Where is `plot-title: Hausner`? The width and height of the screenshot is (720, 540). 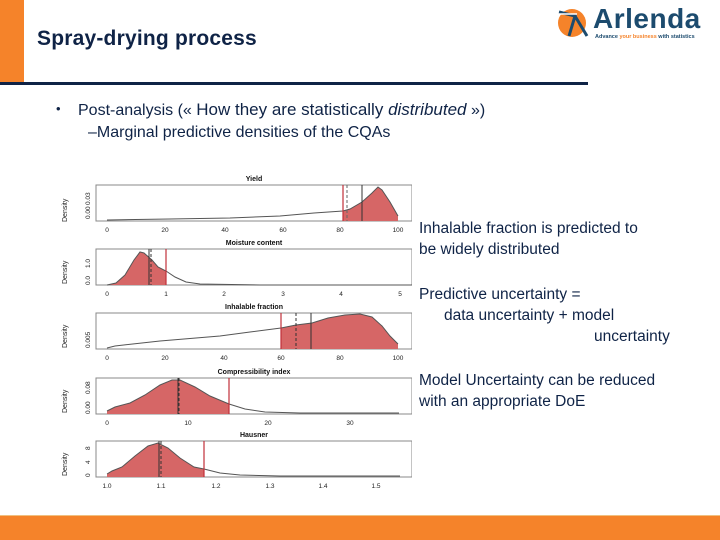
plot-title: Hausner is located at coordinates (253, 435).